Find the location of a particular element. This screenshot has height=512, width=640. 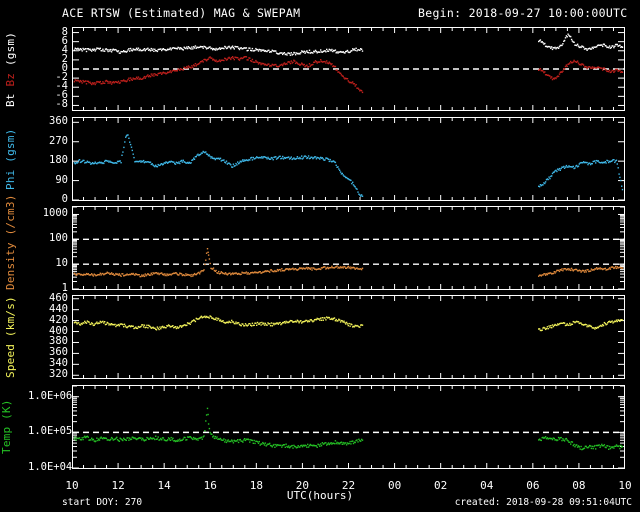

panel-density is located at coordinates (348, 248).